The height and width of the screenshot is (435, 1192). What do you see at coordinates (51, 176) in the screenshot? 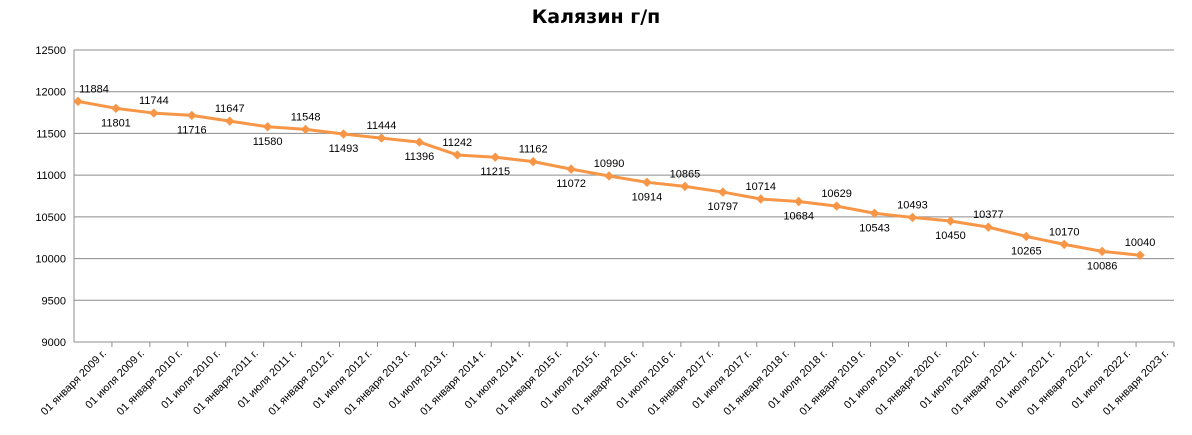
I see `y-tick-label: 11000` at bounding box center [51, 176].